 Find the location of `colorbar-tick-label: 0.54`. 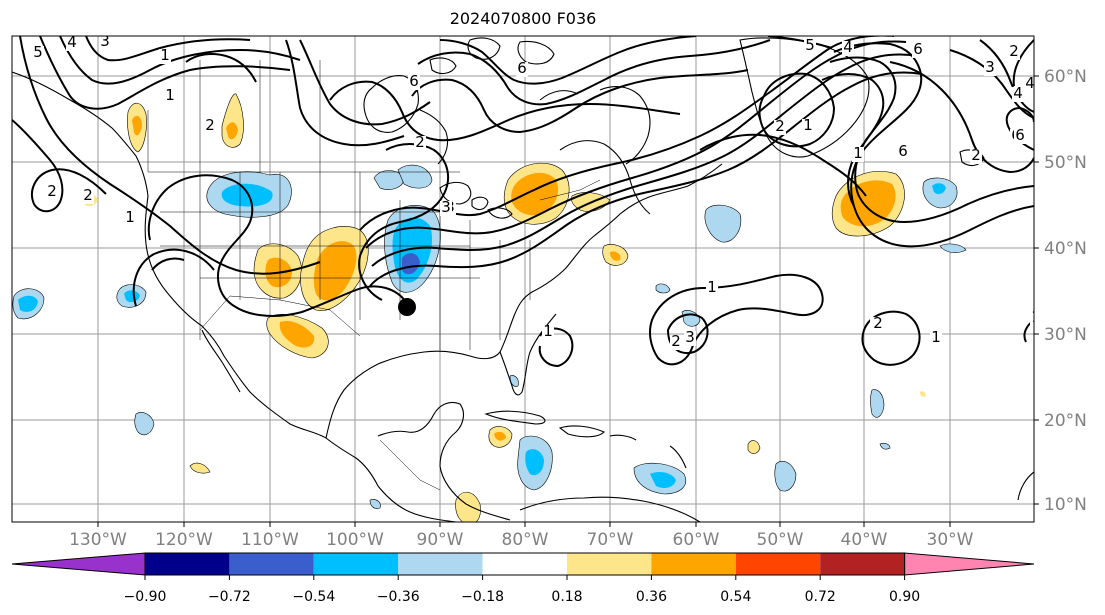

colorbar-tick-label: 0.54 is located at coordinates (735, 597).